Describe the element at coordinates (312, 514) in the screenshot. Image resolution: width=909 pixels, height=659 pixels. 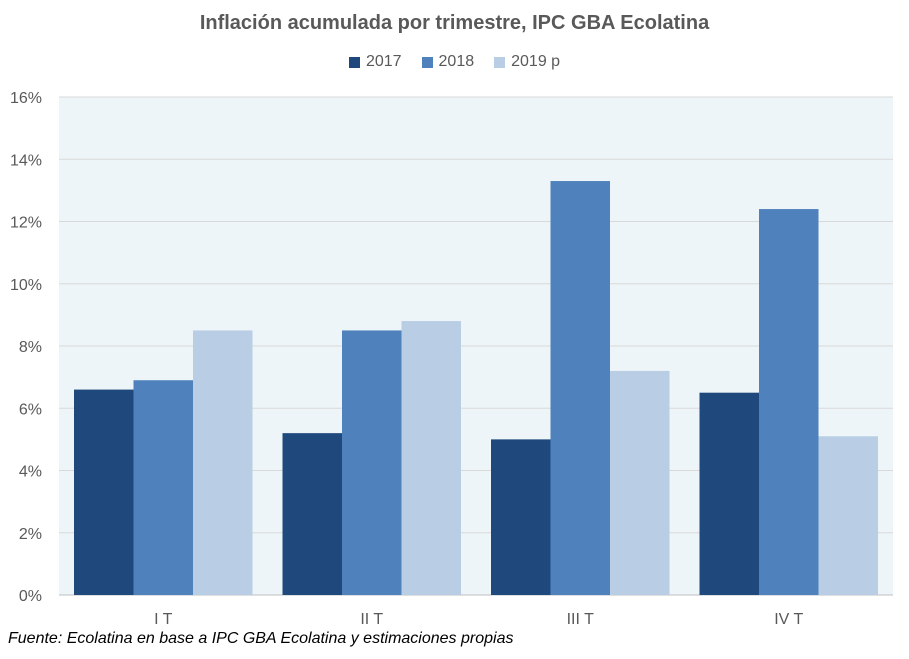
I see `bar-2017-IIT` at that location.